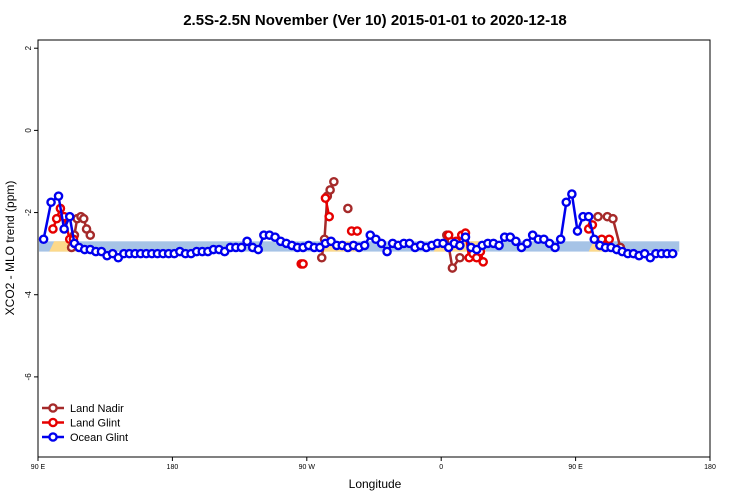 This screenshot has width=750, height=500. Describe the element at coordinates (97, 409) in the screenshot. I see `legend-label: Land Nadir` at that location.